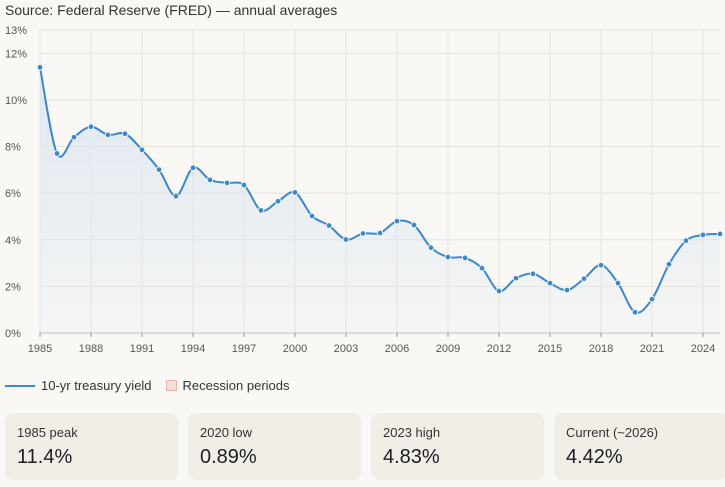 This screenshot has width=725, height=487. Describe the element at coordinates (96, 385) in the screenshot. I see `legend-series-label: 10-yr treasury yield` at that location.